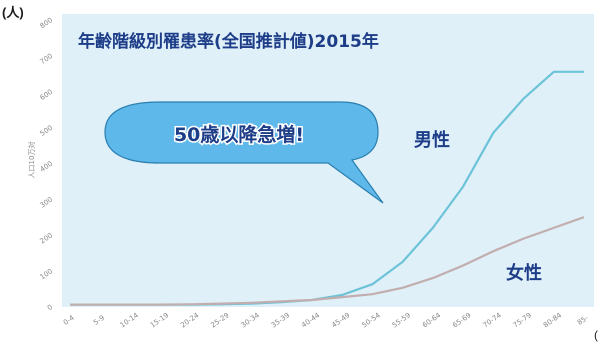 The width and height of the screenshot is (601, 346). Describe the element at coordinates (401, 320) in the screenshot. I see `x-tick-label: 55-59` at that location.